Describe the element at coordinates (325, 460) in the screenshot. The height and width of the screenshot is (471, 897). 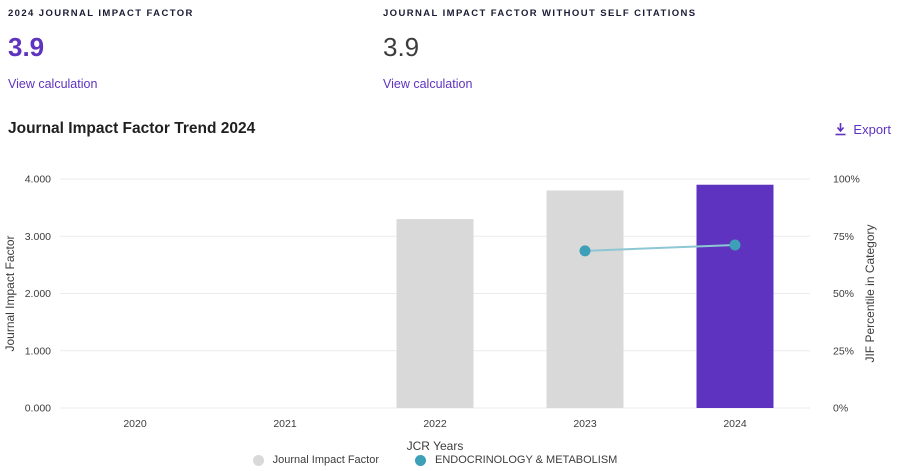
I see `legend-label-journal-impact-factor: Journal Impact Factor` at that location.